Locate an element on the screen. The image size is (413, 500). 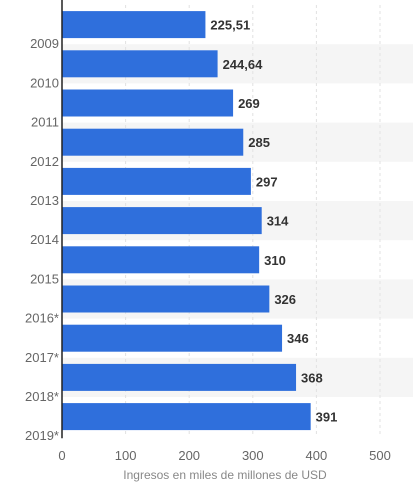
bar-value-label: 285 is located at coordinates (259, 142).